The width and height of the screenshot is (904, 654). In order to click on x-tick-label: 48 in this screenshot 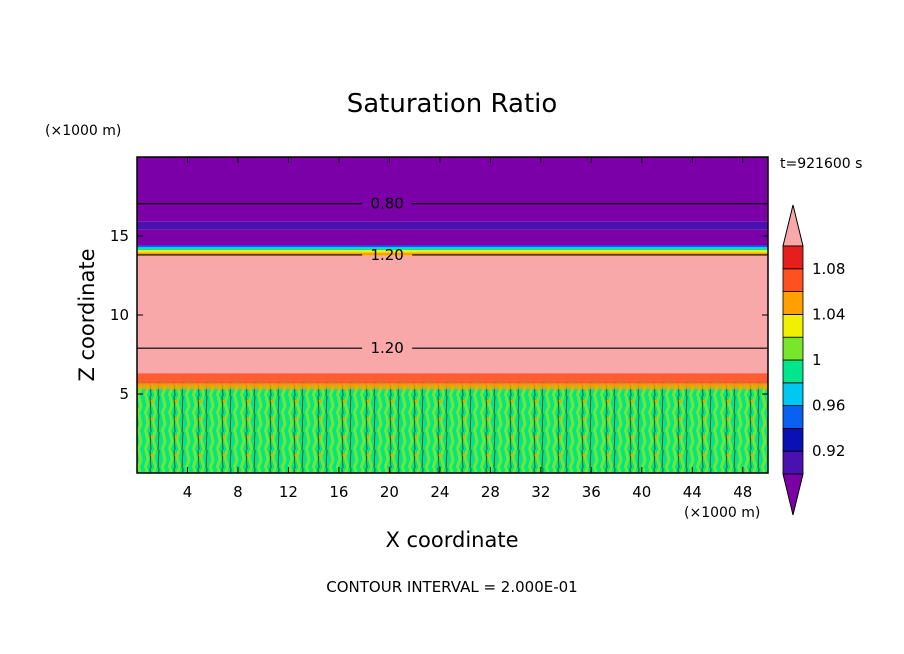, I will do `click(742, 492)`.